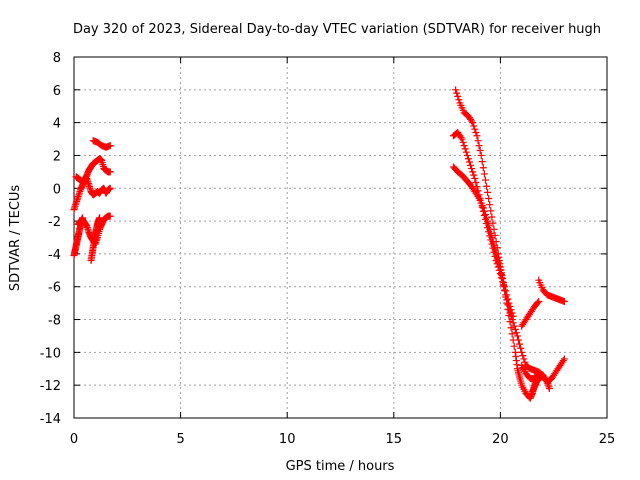  Describe the element at coordinates (50, 353) in the screenshot. I see `y-tick-label: -10` at that location.